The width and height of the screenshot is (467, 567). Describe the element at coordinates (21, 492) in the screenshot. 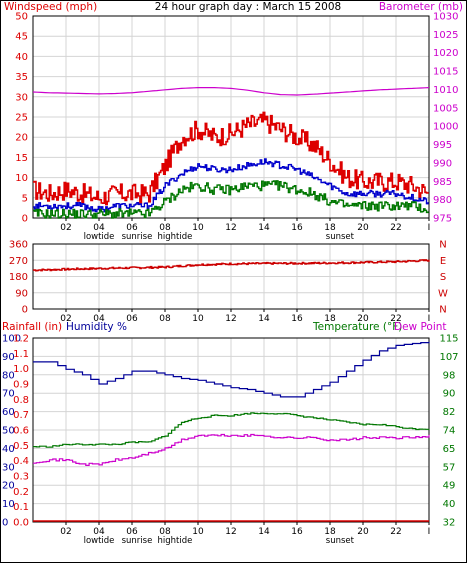

I see `rain-tick-label: 0.2` at that location.